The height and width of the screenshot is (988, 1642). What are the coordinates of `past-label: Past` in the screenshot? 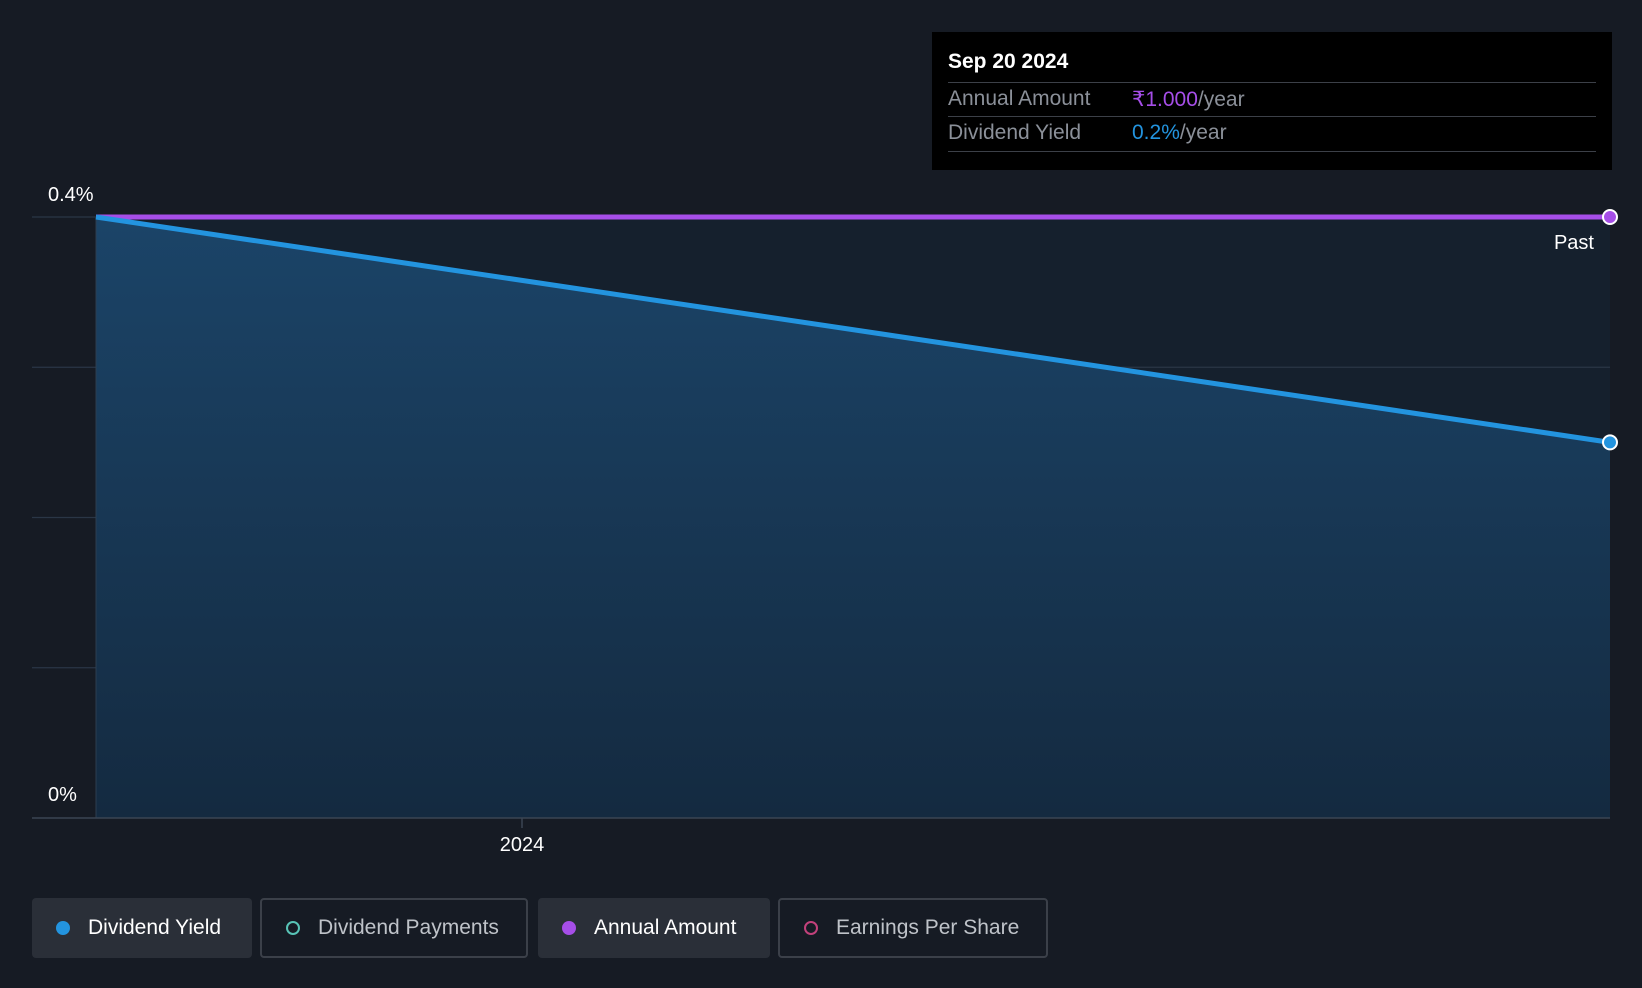 It's located at (1574, 243).